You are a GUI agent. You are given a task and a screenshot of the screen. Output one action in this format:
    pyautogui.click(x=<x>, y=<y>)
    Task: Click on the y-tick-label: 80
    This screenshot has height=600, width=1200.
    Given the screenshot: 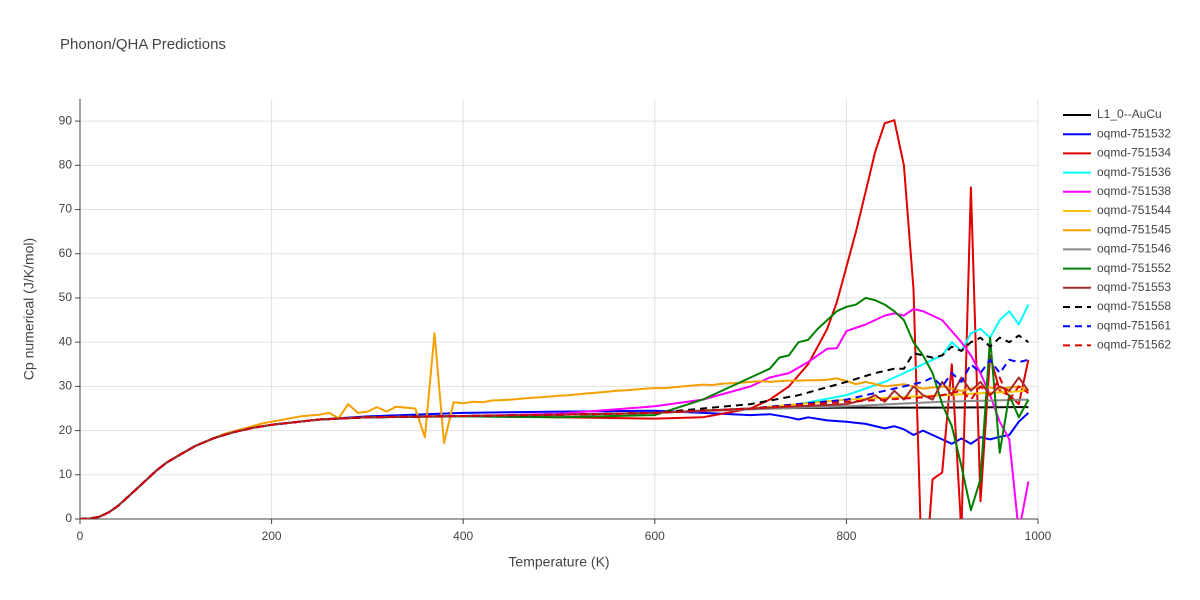 What is the action you would take?
    pyautogui.click(x=66, y=164)
    